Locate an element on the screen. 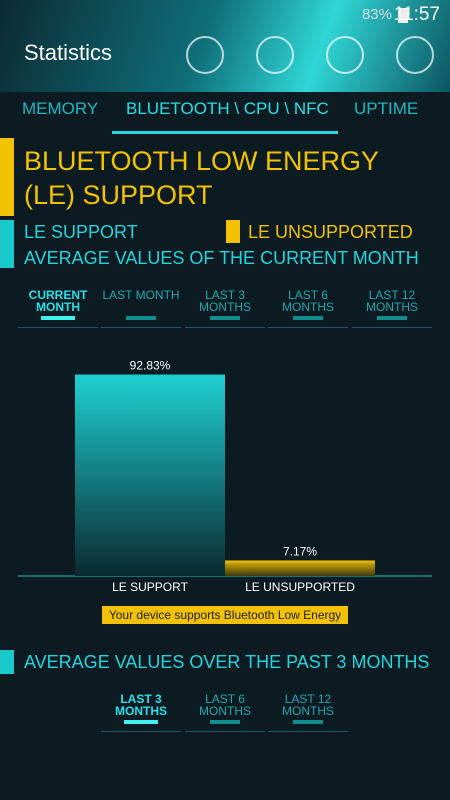  tab-indicator is located at coordinates (225, 132).